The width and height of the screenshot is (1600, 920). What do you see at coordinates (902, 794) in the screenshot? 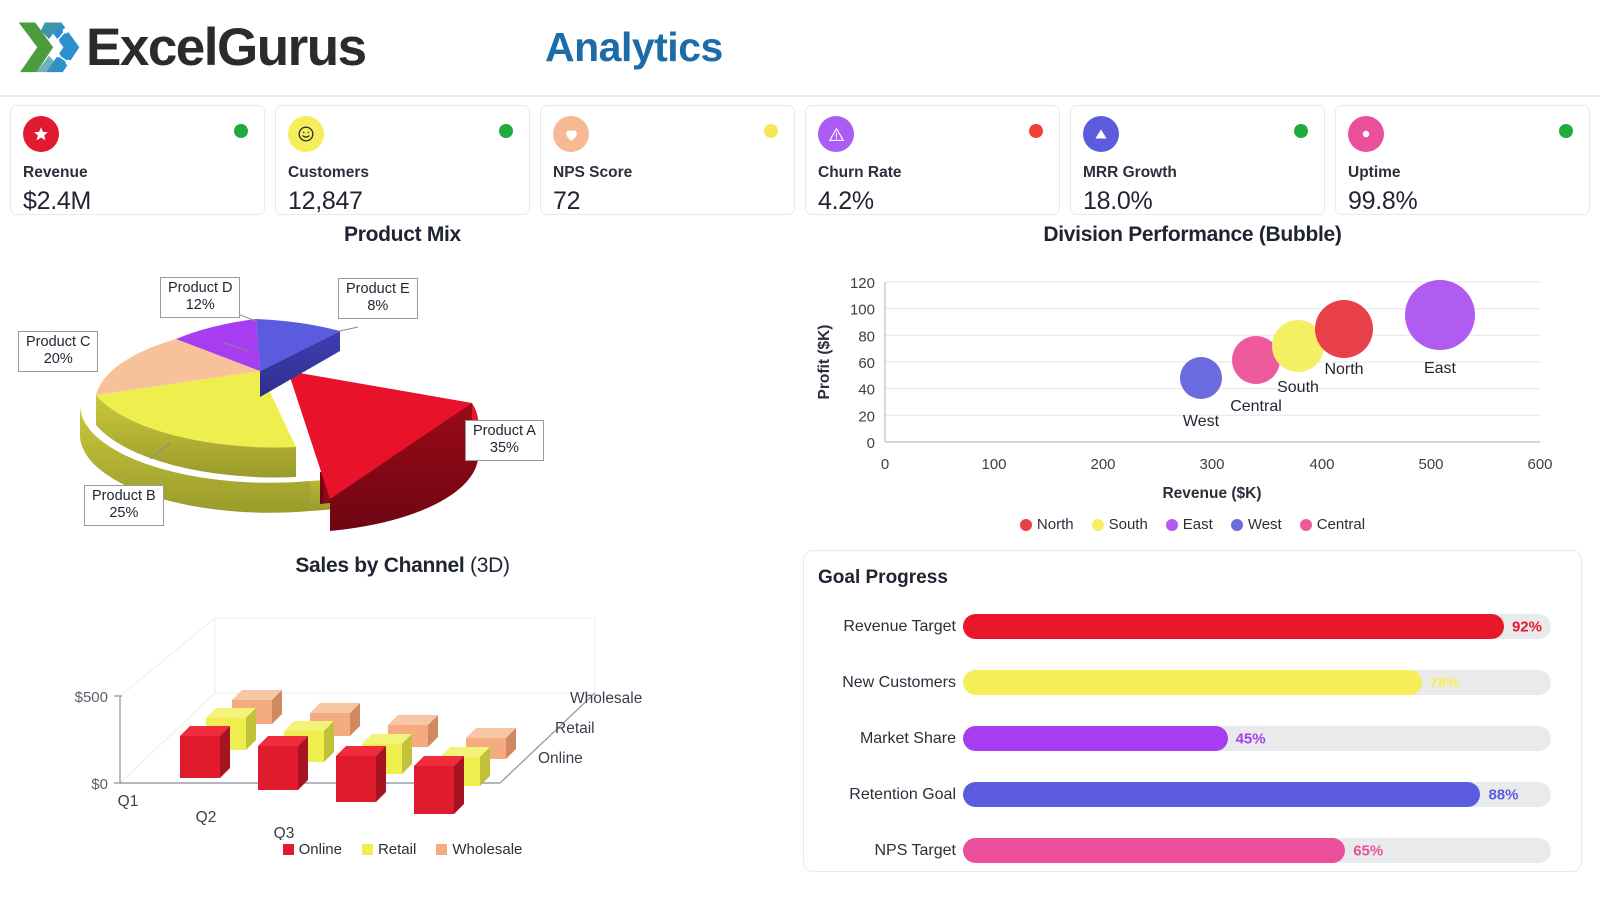
I see `goal-label: Retention Goal` at bounding box center [902, 794].